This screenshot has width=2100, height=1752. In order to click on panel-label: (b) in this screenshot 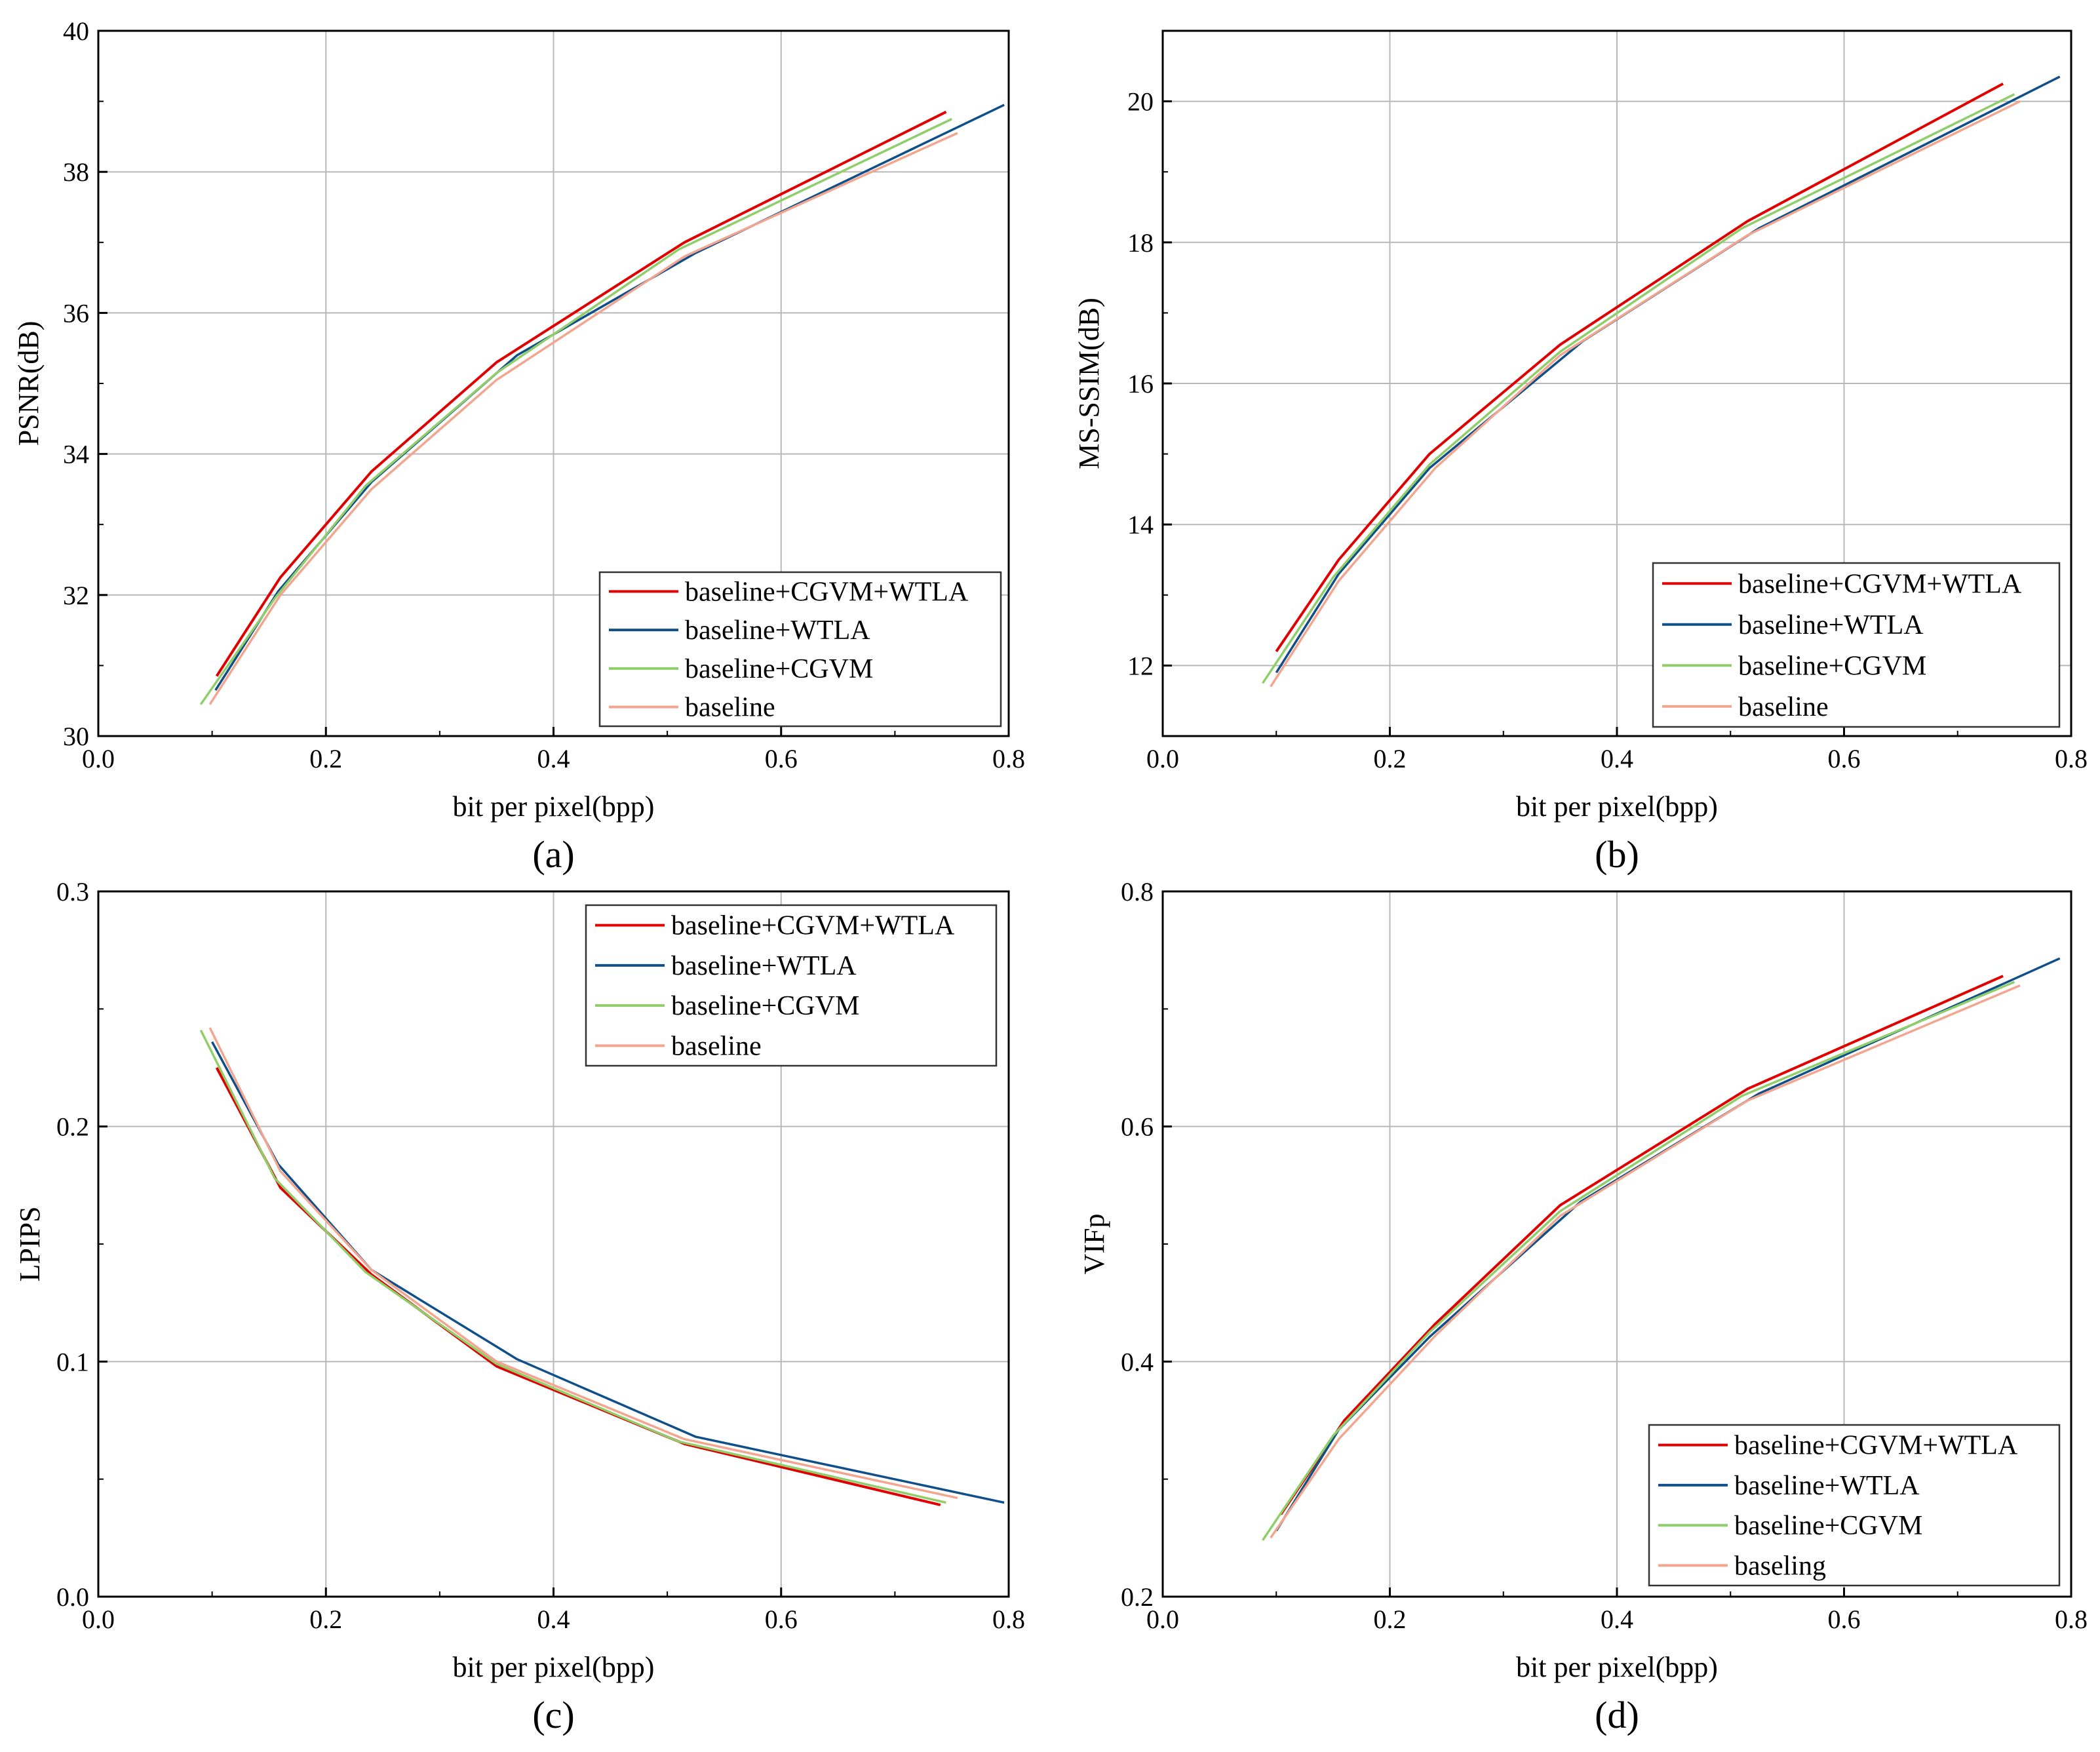, I will do `click(1617, 854)`.